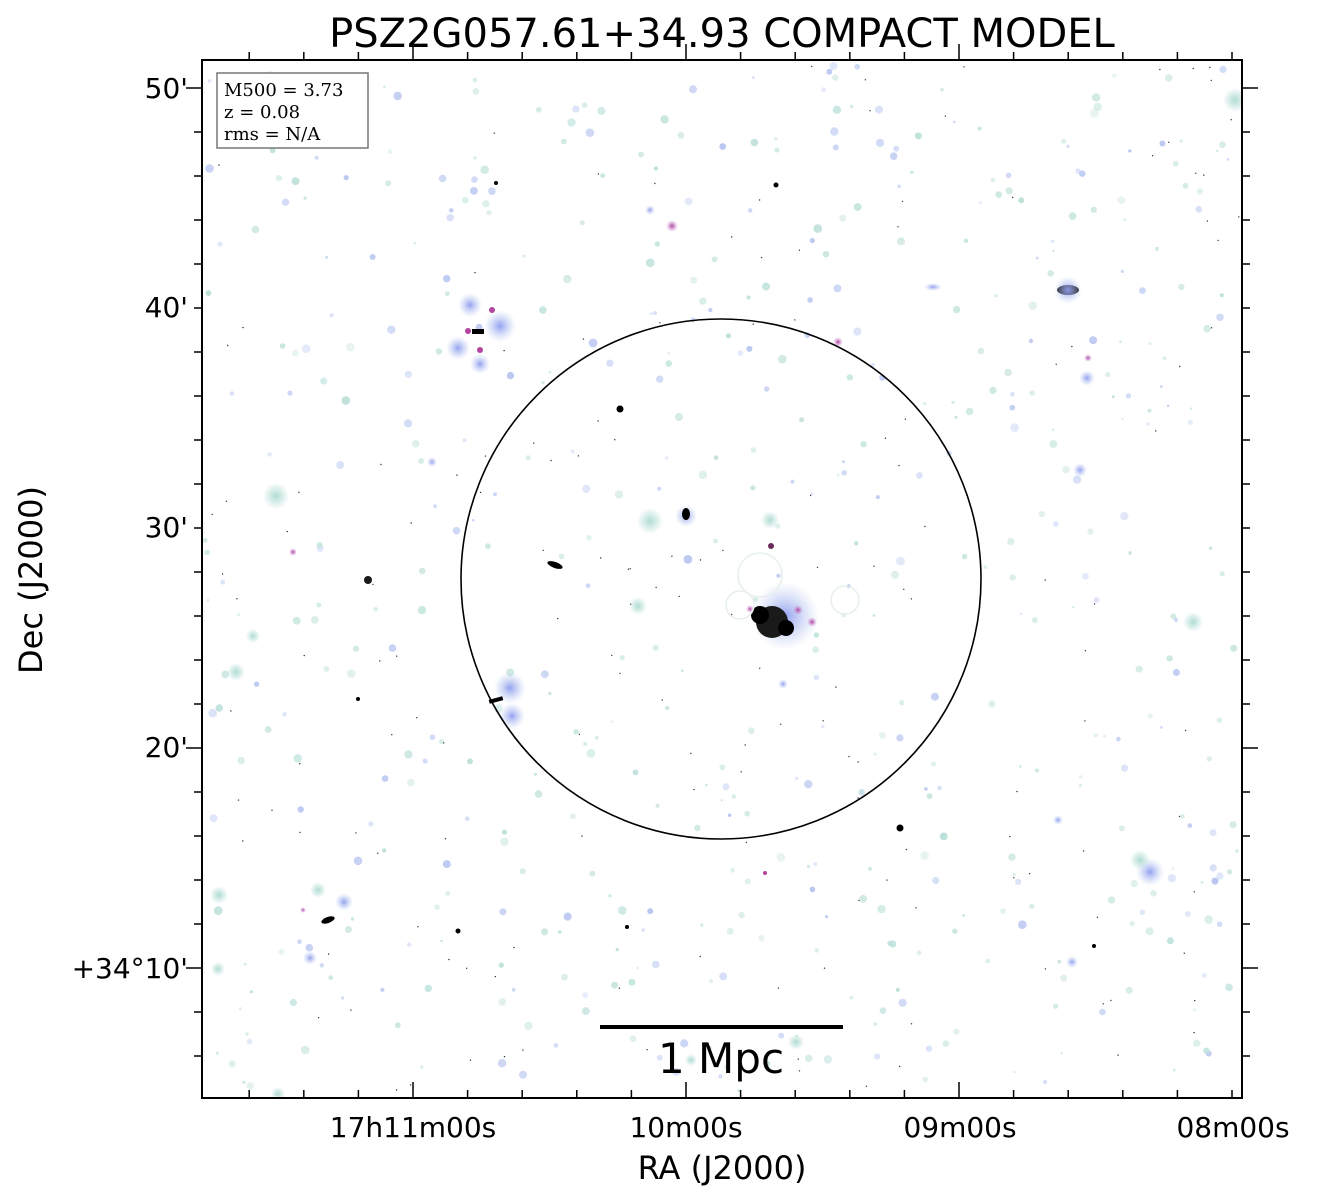 This screenshot has width=1321, height=1200. Describe the element at coordinates (166, 527) in the screenshot. I see `y-tick-label: 30'` at that location.